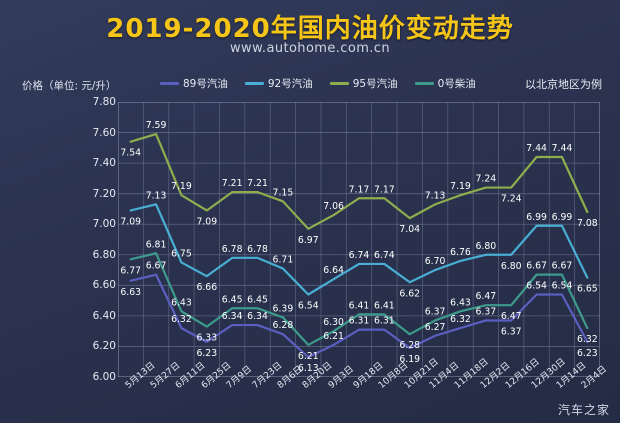 This screenshot has height=423, width=620. Describe the element at coordinates (290, 84) in the screenshot. I see `legend-label-92: 92号汽油` at that location.